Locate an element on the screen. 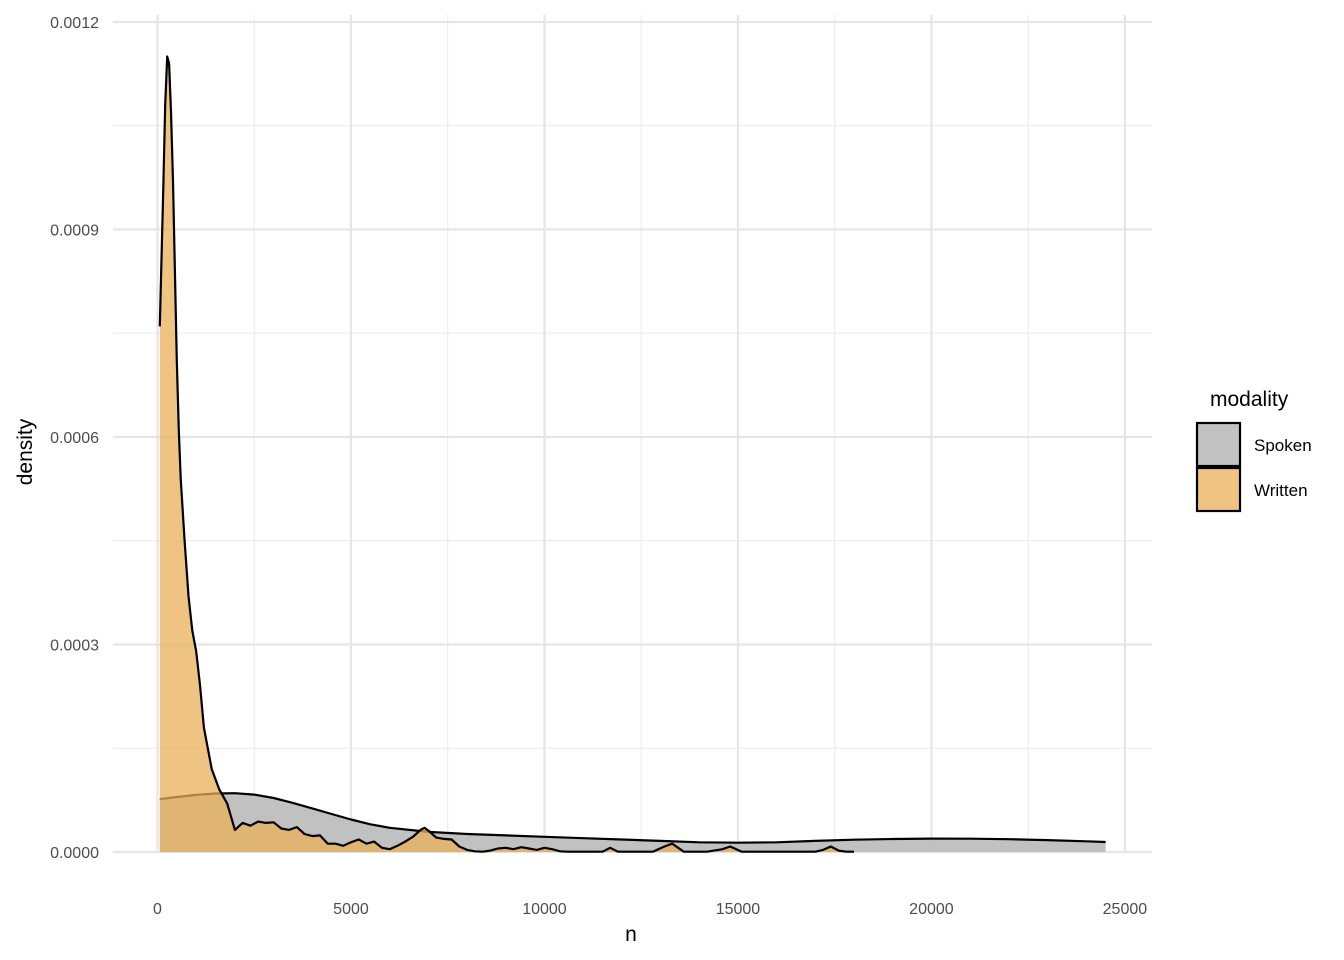  y-tick-label: 0.0000 is located at coordinates (74, 853).